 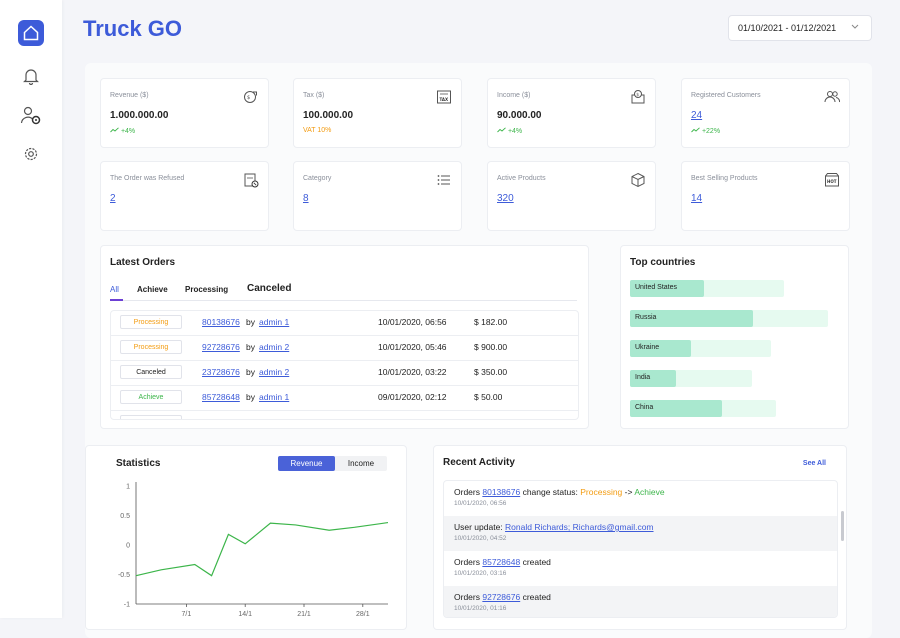 I want to click on activity-time: 10/01/2020, 04:52, so click(x=480, y=538).